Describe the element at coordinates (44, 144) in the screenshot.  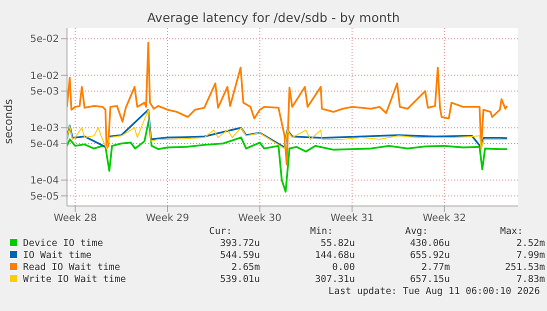
I see `y-tick-label: 5e-04` at that location.